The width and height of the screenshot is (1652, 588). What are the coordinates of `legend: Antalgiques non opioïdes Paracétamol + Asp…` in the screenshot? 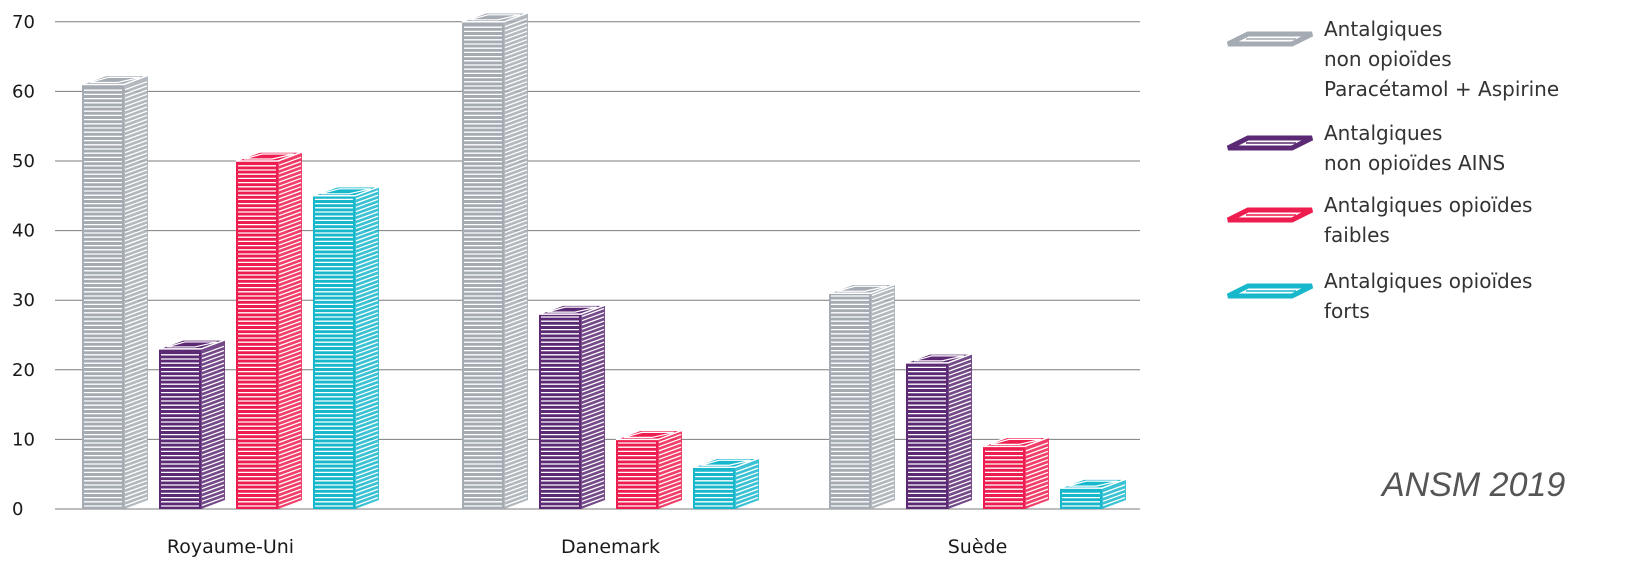 It's located at (1392, 170).